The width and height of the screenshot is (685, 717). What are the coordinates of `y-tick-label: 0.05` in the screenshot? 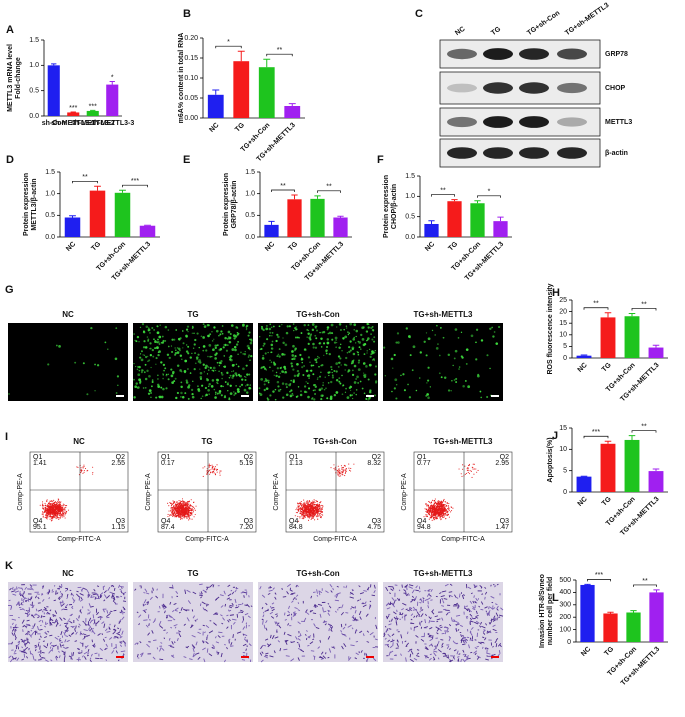 It's located at (191, 98).